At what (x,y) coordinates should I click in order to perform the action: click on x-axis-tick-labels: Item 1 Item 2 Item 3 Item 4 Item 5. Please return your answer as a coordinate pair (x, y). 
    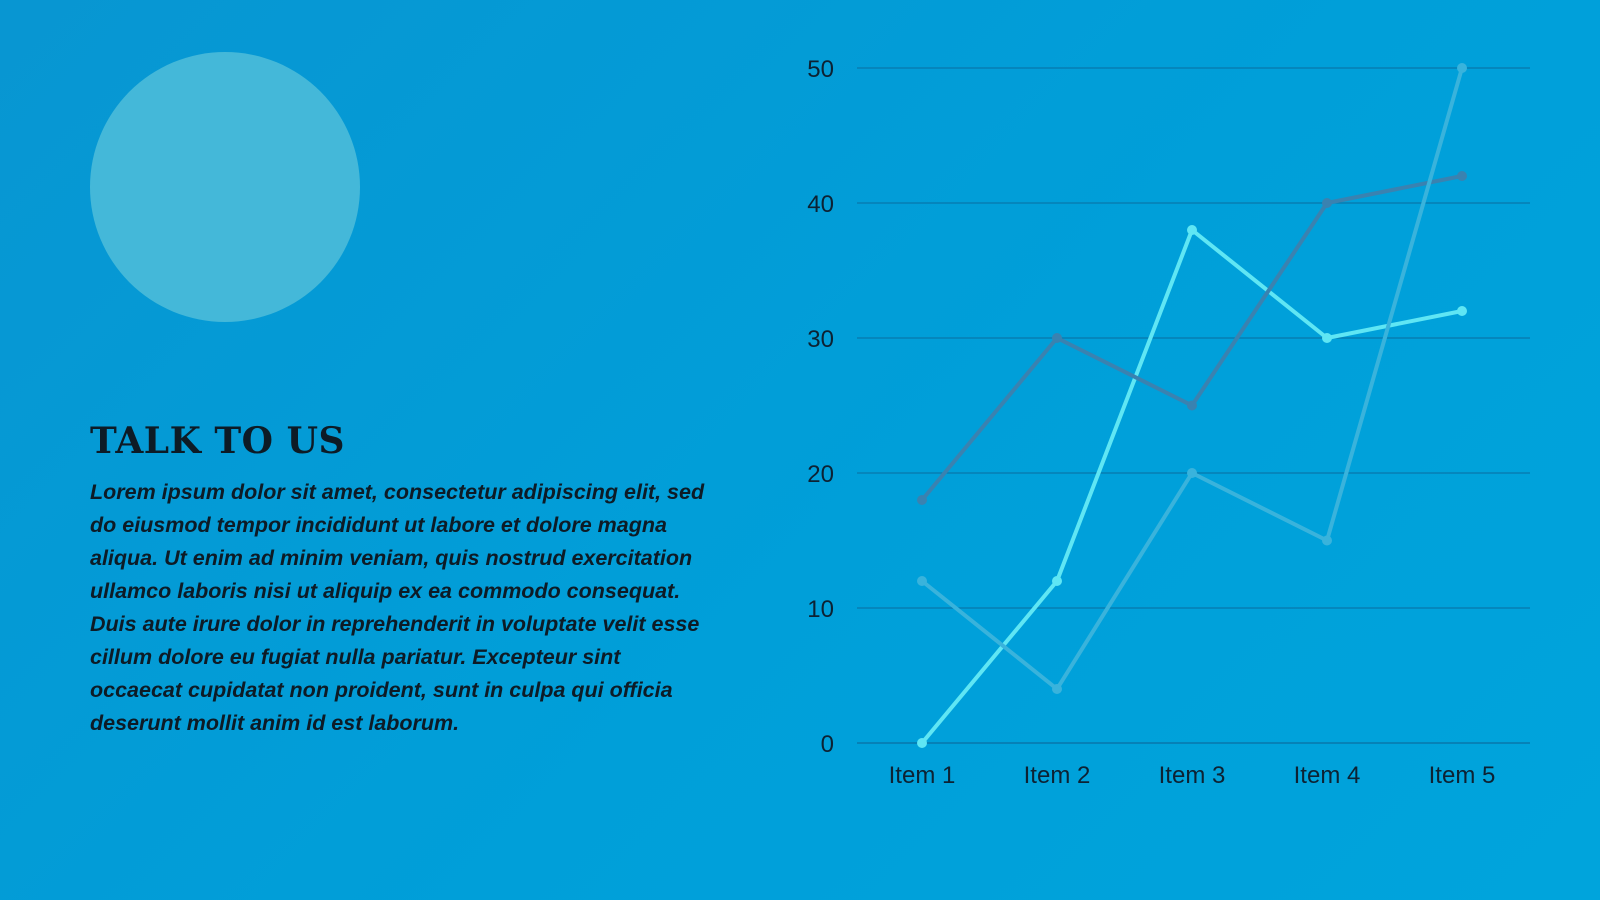
    Looking at the image, I should click on (1192, 775).